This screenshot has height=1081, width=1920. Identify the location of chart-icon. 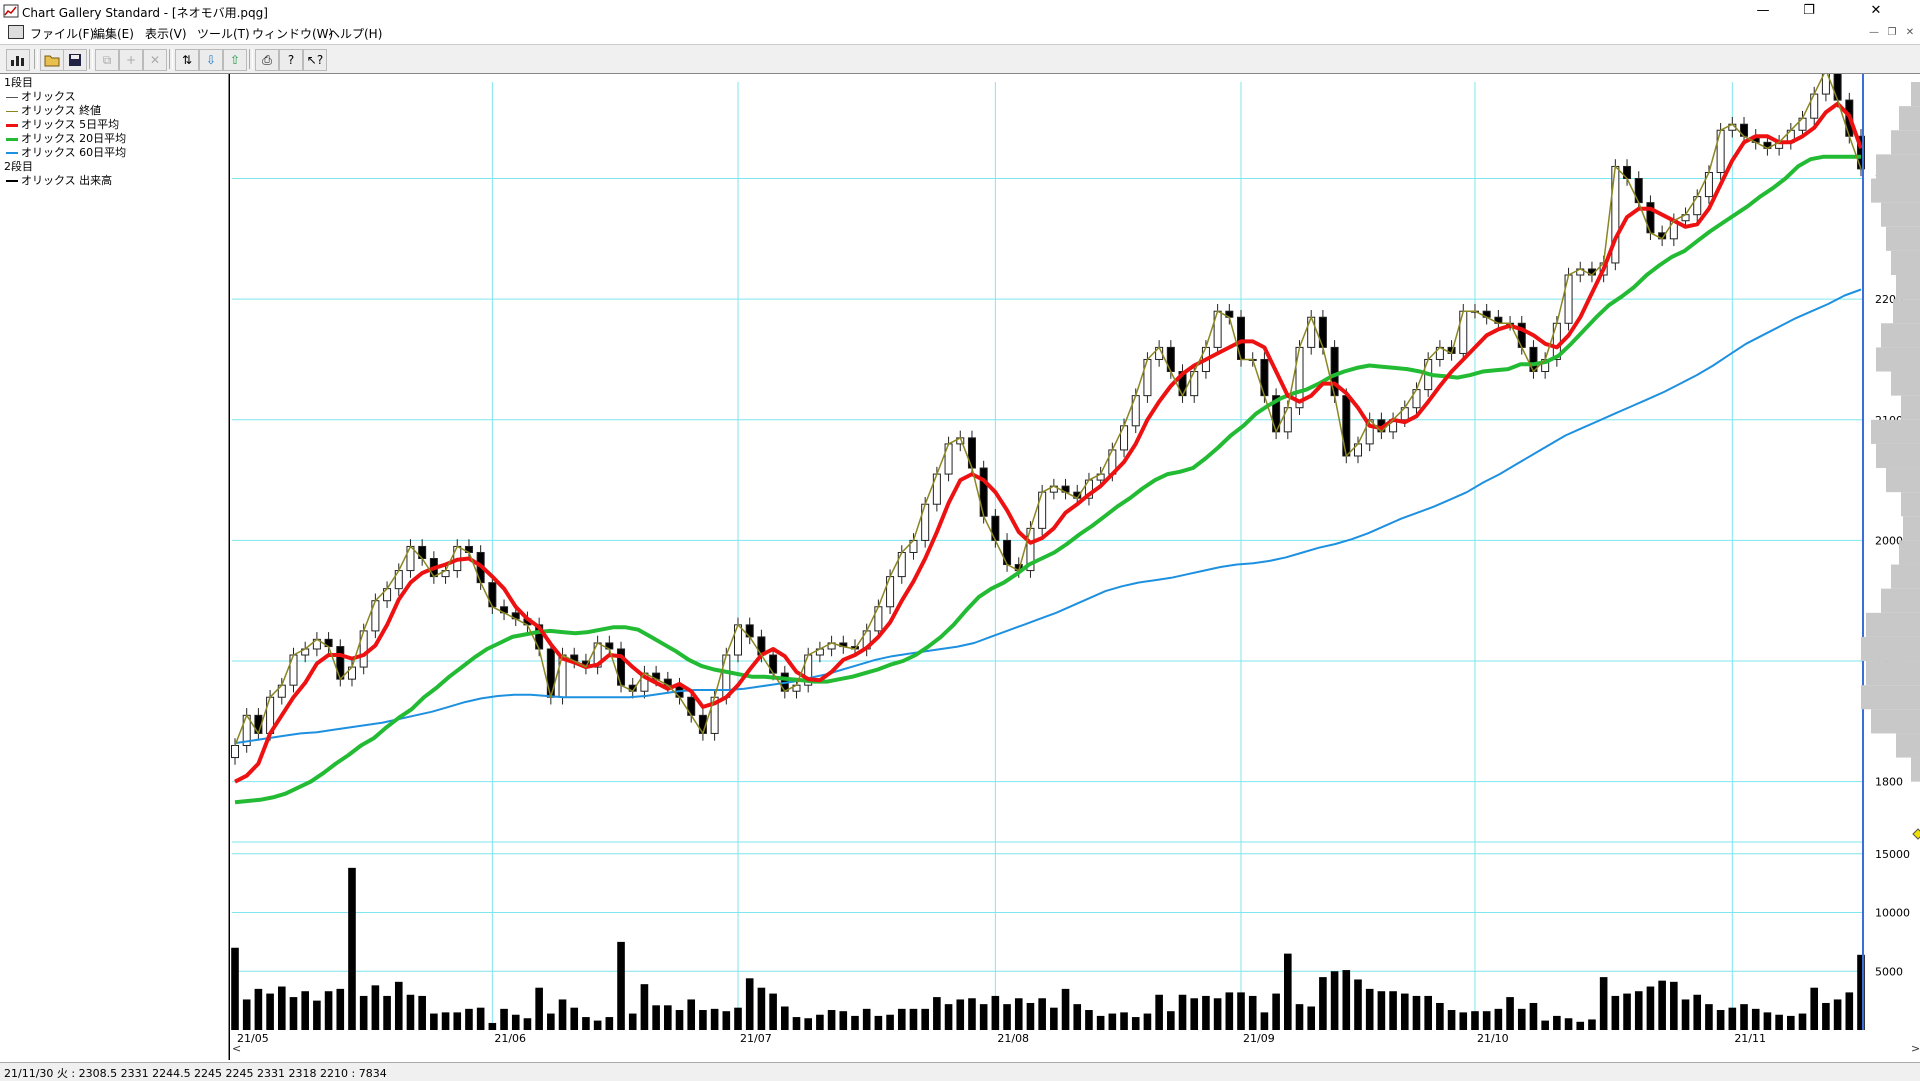
(18, 60).